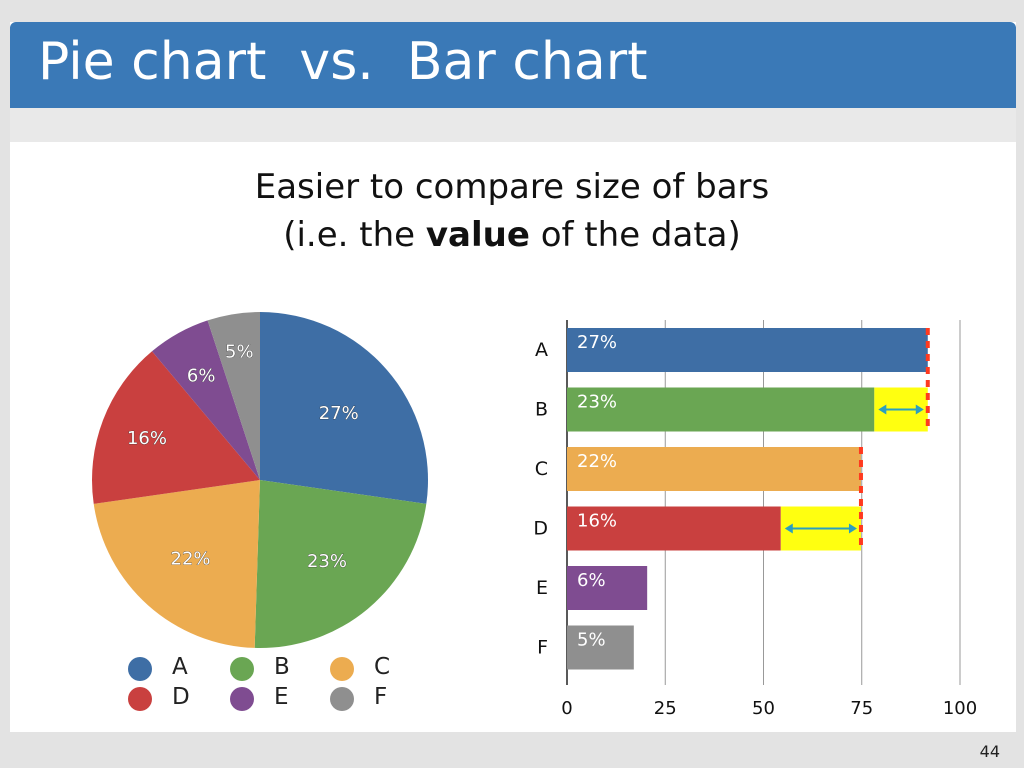 This screenshot has height=768, width=1024. I want to click on pie-slice-b, so click(340, 564).